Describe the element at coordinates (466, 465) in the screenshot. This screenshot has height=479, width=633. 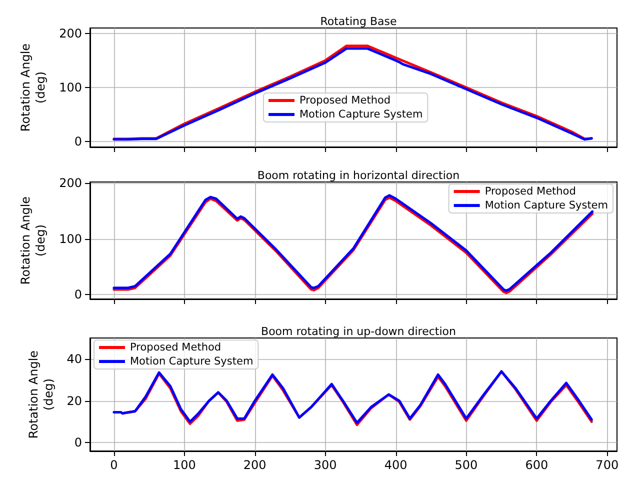
I see `x-tick-label: 500` at that location.